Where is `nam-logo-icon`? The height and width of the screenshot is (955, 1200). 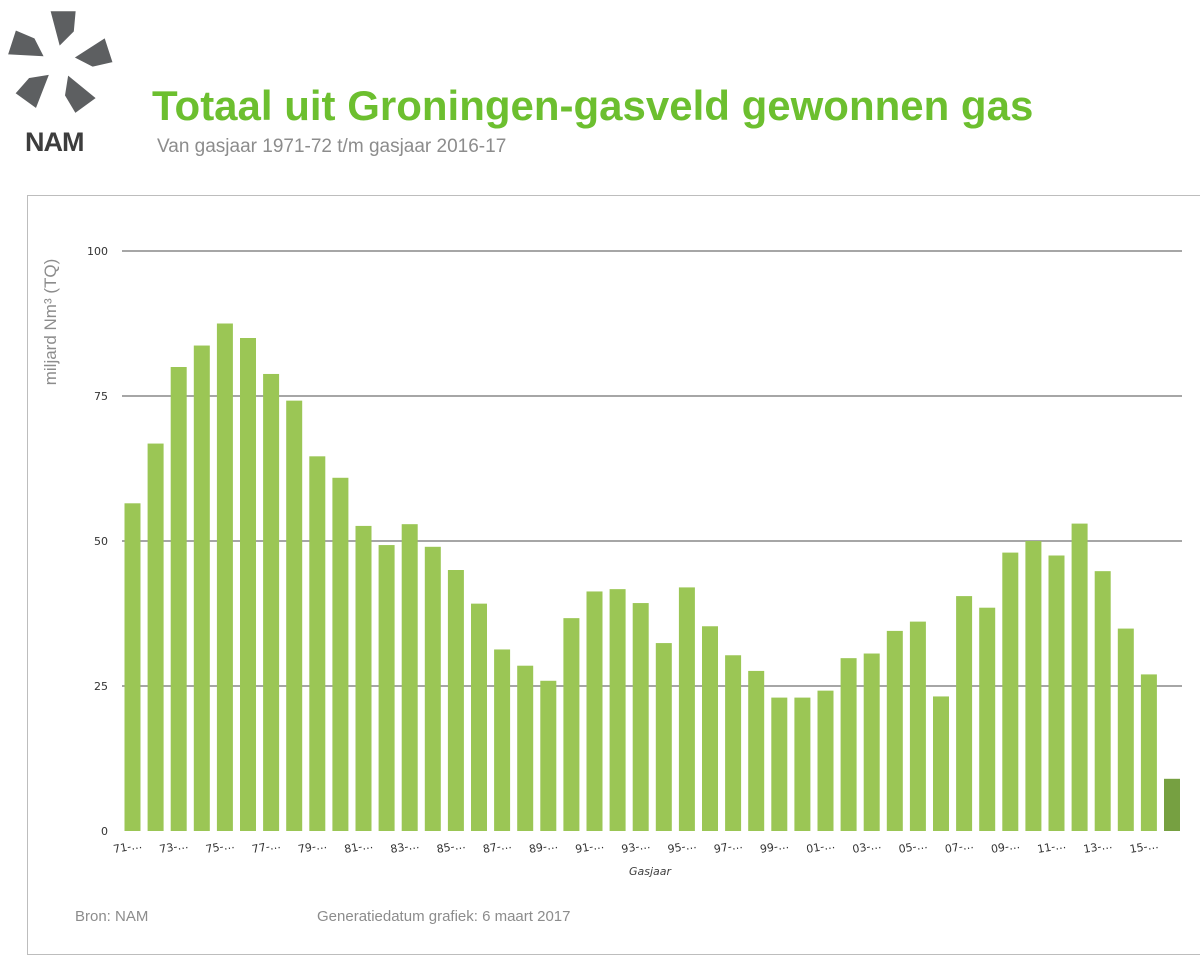 nam-logo-icon is located at coordinates (59, 62).